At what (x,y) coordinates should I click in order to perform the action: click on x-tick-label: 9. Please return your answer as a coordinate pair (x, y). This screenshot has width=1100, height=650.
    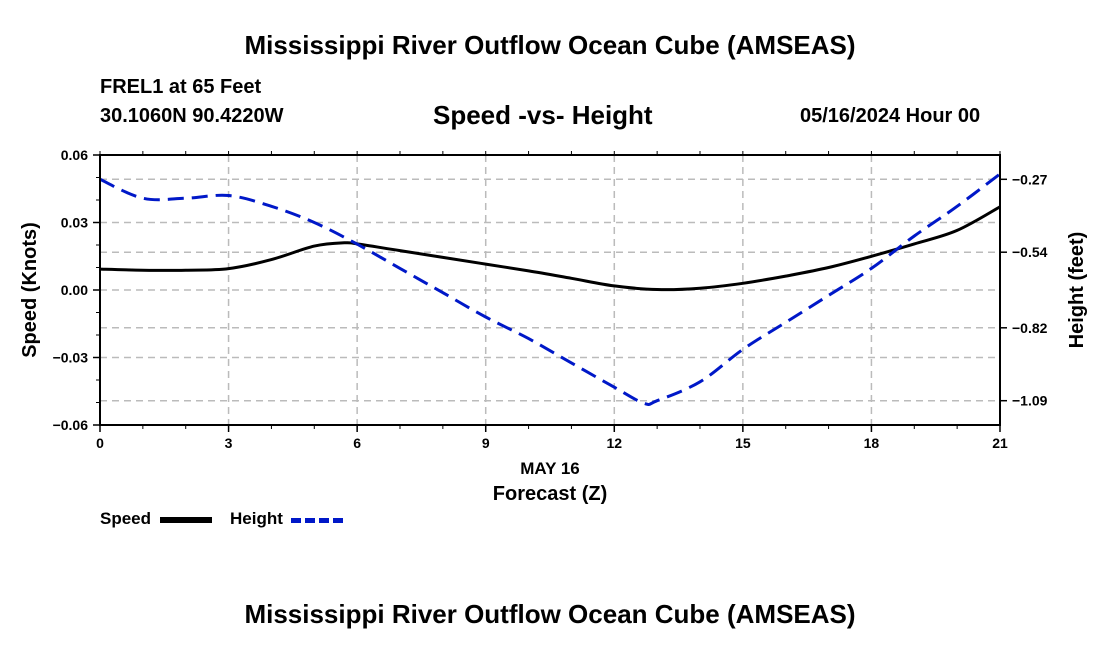
    Looking at the image, I should click on (486, 443).